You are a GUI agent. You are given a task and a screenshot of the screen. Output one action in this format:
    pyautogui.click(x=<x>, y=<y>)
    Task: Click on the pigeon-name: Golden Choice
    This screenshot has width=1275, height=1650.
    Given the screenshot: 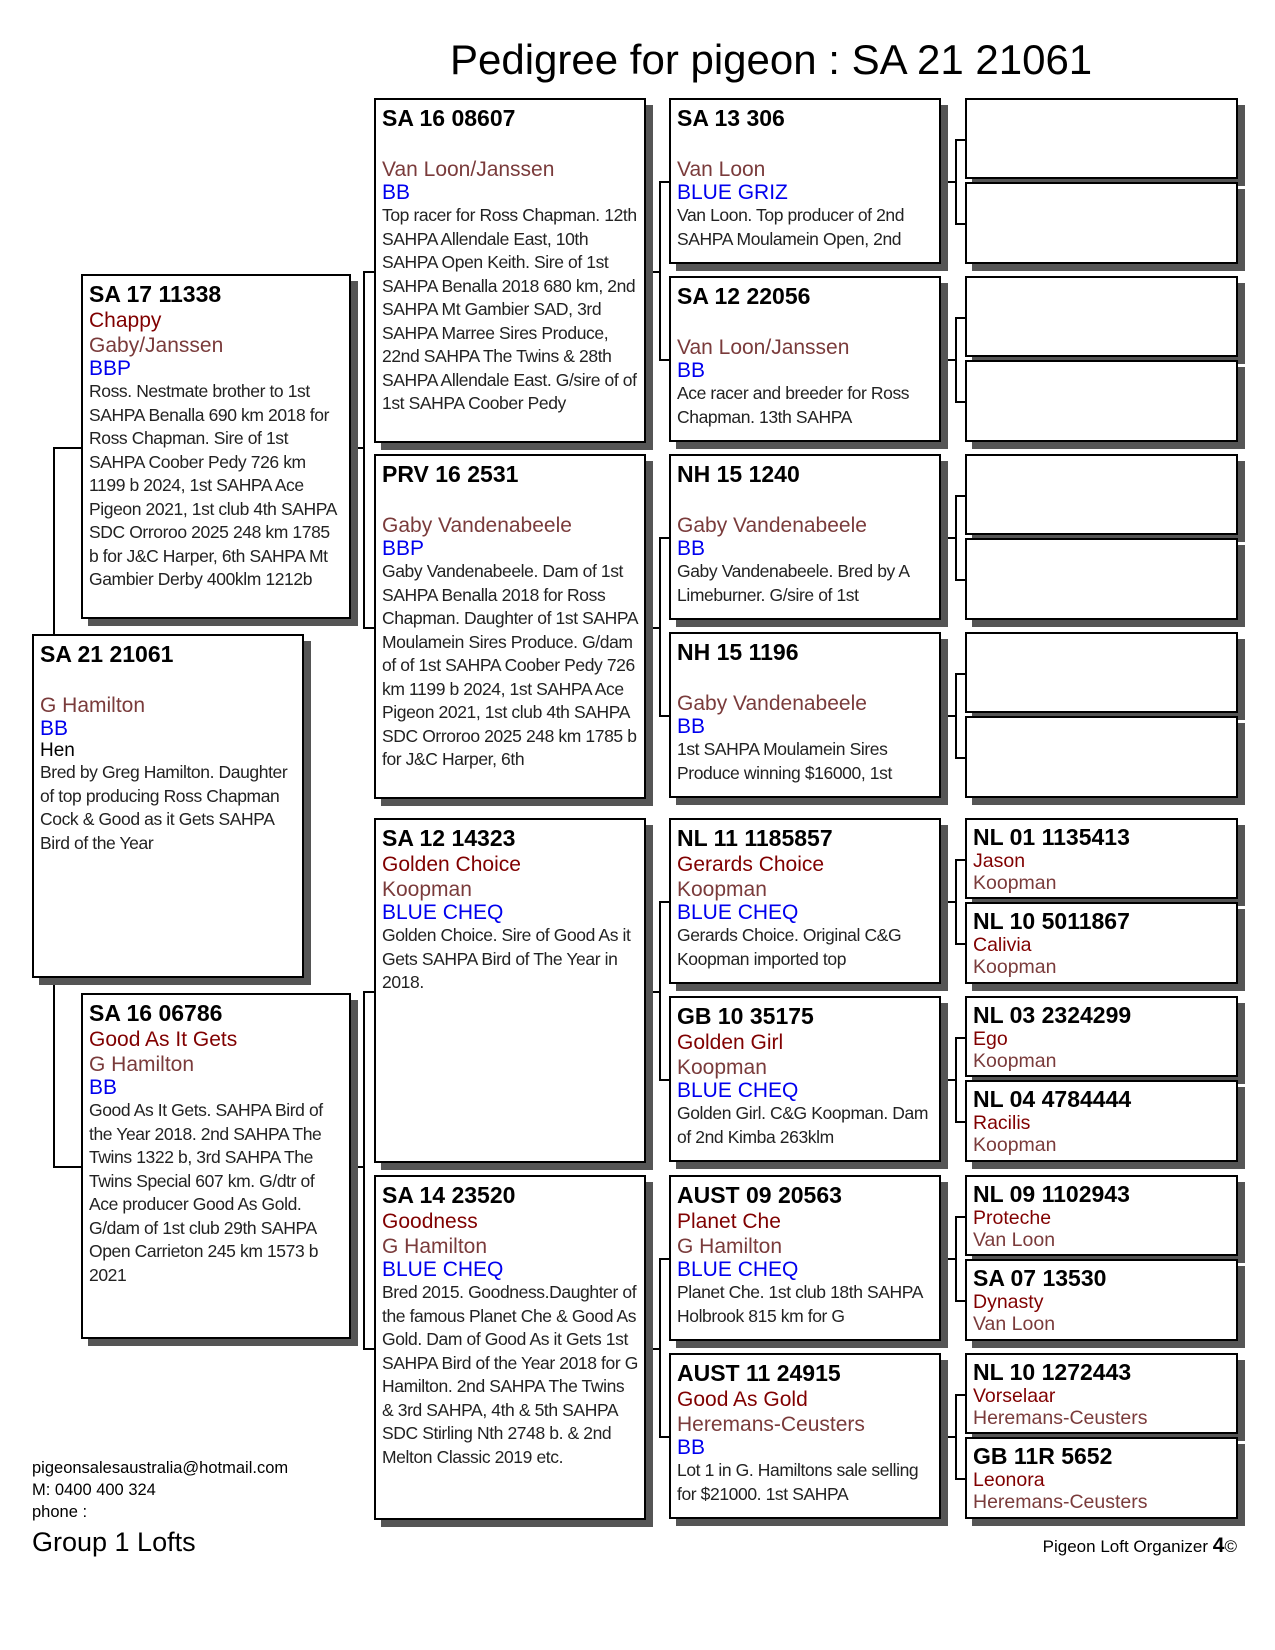 What is the action you would take?
    pyautogui.click(x=451, y=864)
    